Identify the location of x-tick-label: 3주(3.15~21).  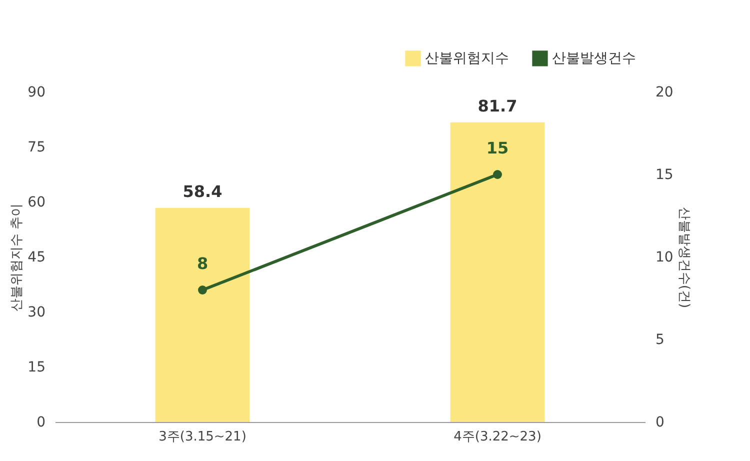
(202, 437).